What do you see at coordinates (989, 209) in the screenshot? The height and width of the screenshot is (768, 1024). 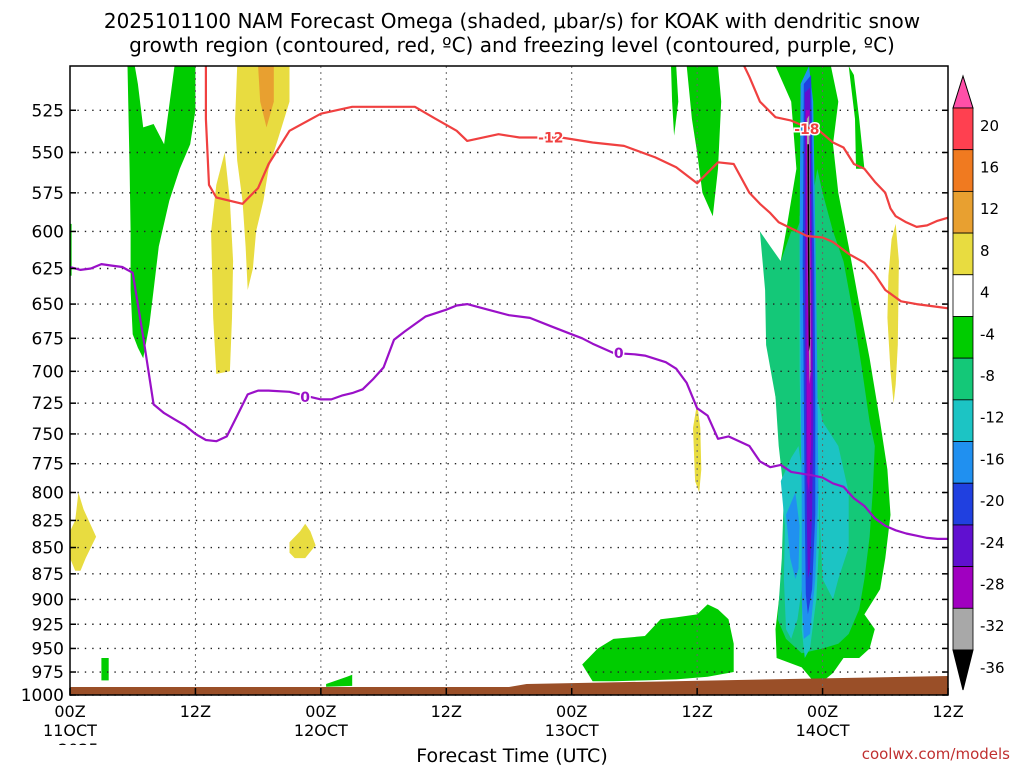 I see `colorbar-label-2: 12` at bounding box center [989, 209].